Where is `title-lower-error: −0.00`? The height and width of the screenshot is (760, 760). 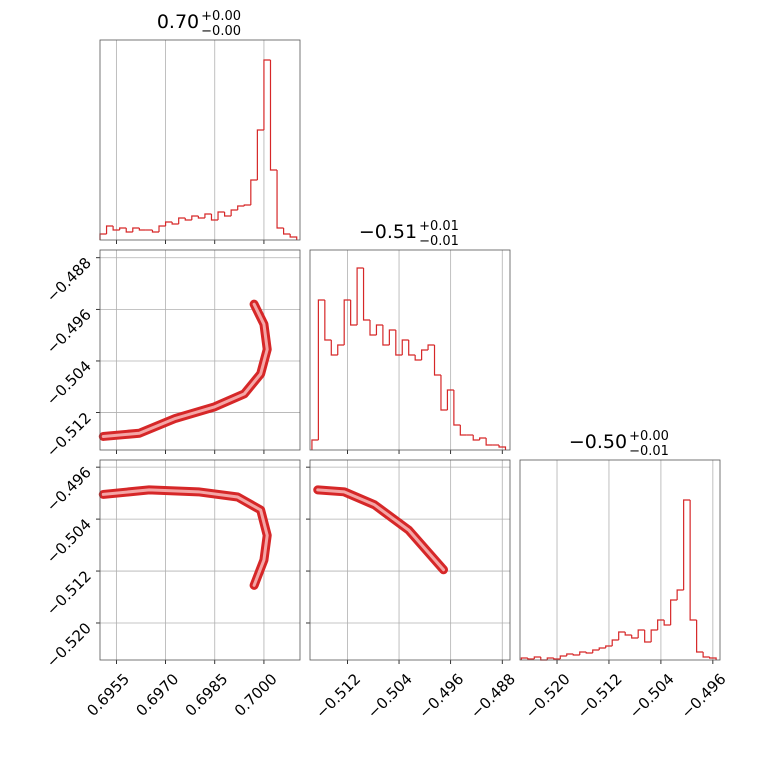
title-lower-error: −0.00 is located at coordinates (221, 31).